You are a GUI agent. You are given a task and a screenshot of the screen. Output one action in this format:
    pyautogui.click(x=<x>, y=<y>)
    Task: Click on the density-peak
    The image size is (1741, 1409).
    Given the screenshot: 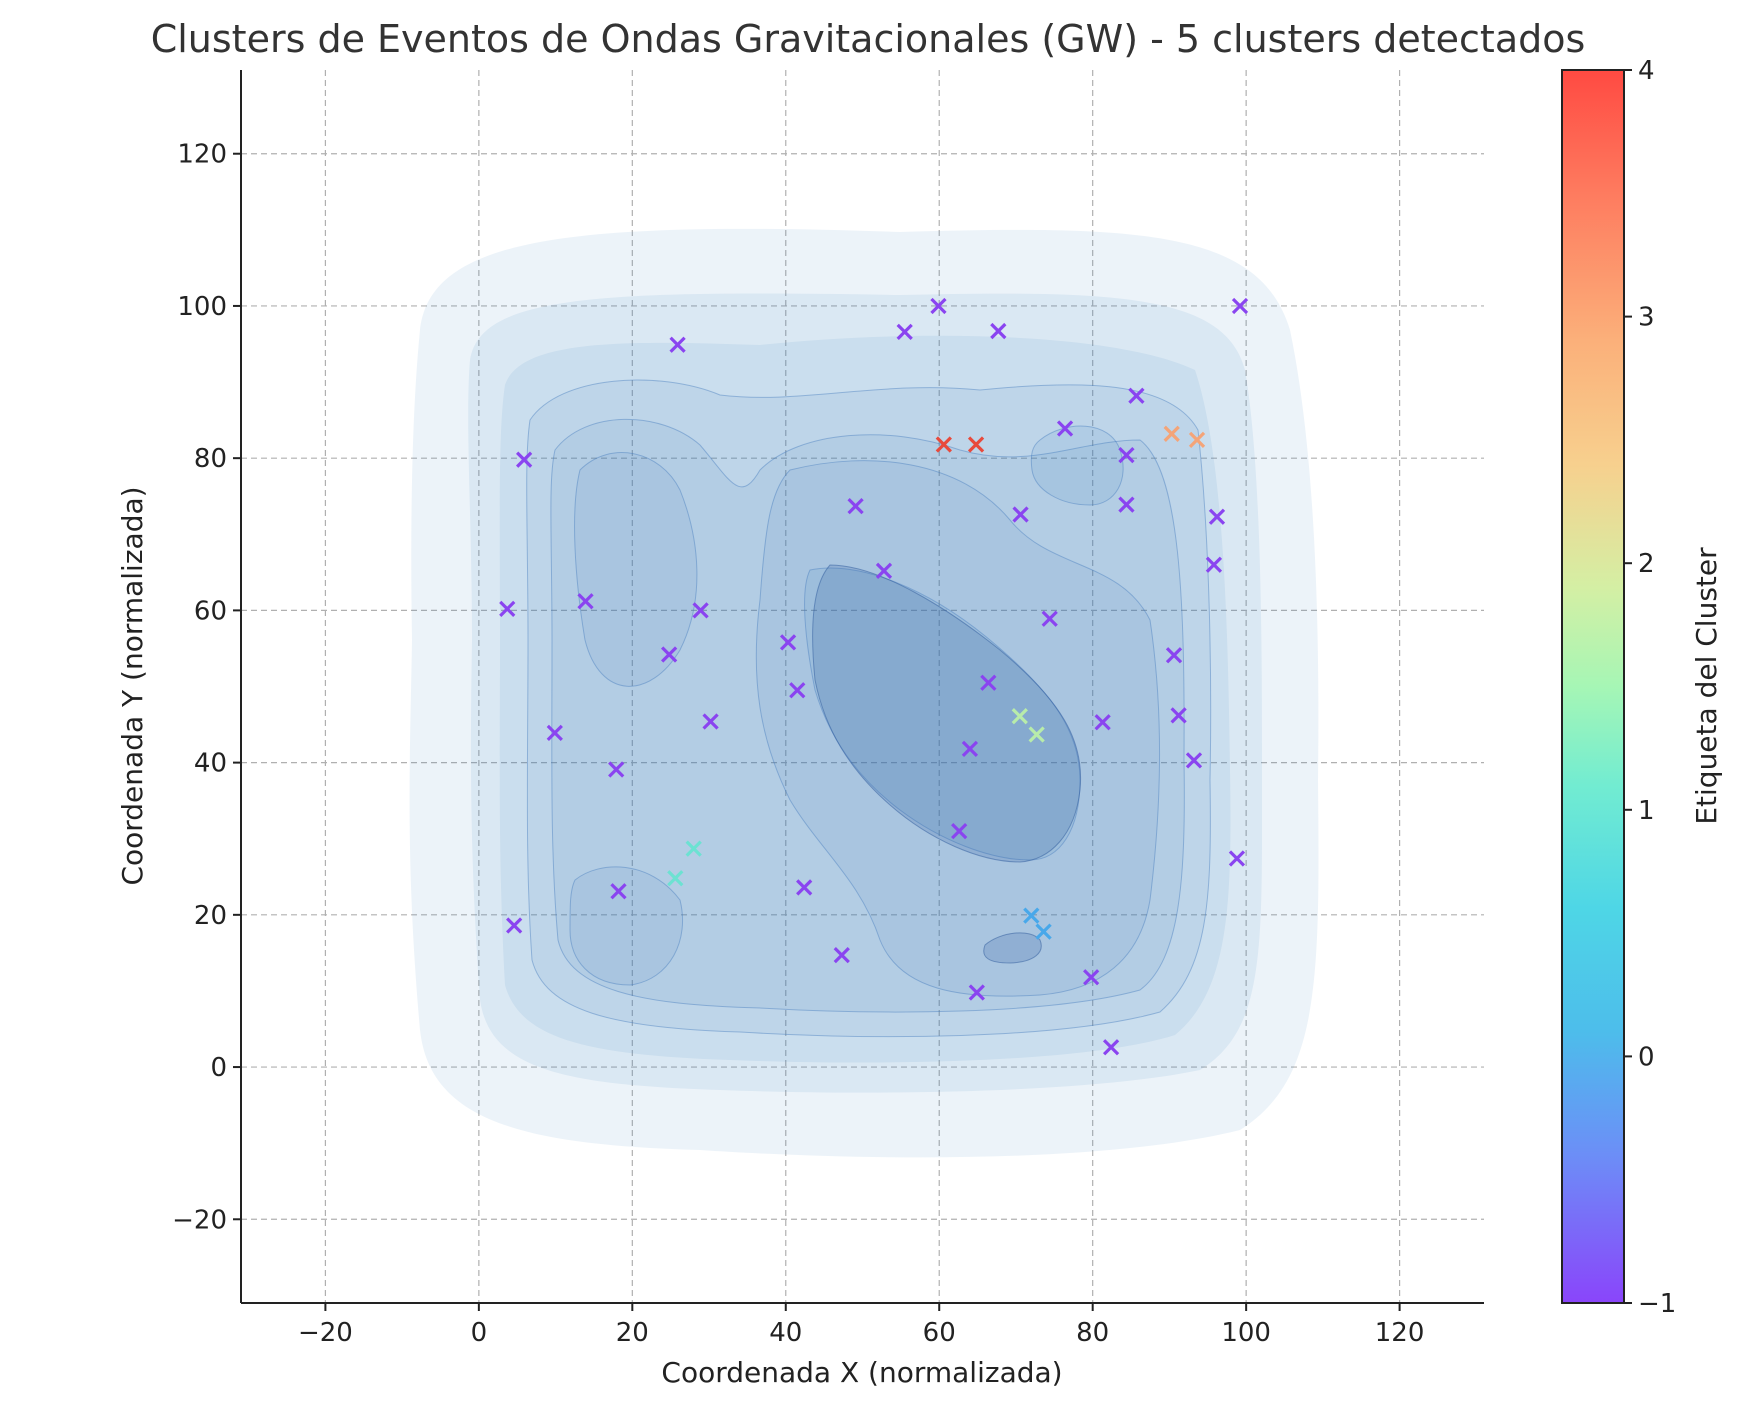 What is the action you would take?
    pyautogui.click(x=947, y=713)
    